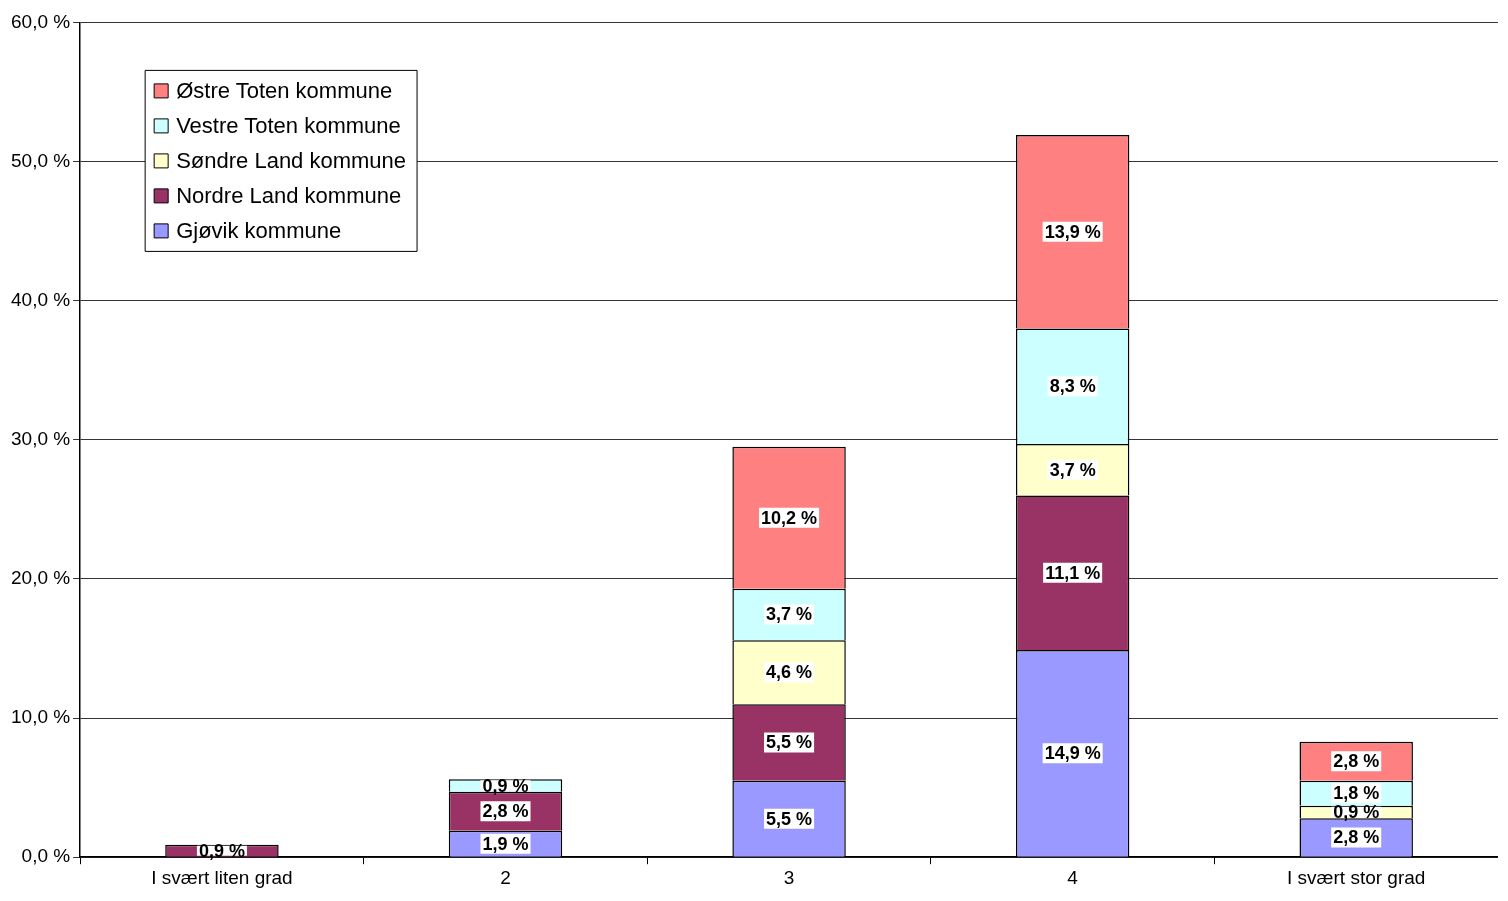 This screenshot has width=1508, height=901. Describe the element at coordinates (789, 517) in the screenshot. I see `data-label: 10,2 %` at that location.